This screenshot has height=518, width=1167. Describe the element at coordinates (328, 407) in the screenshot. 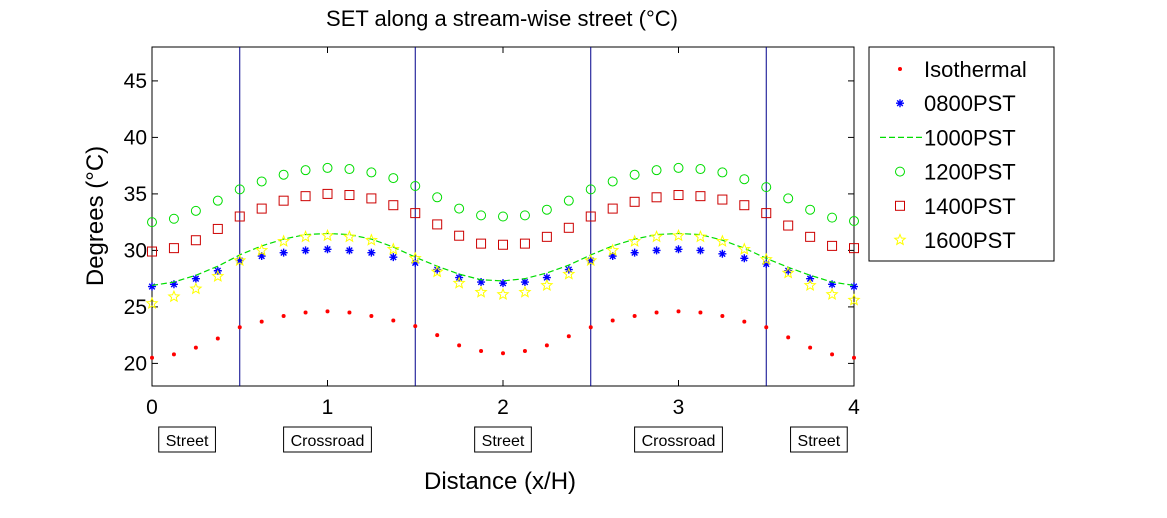

I see `x-tick-label-1: 1` at that location.